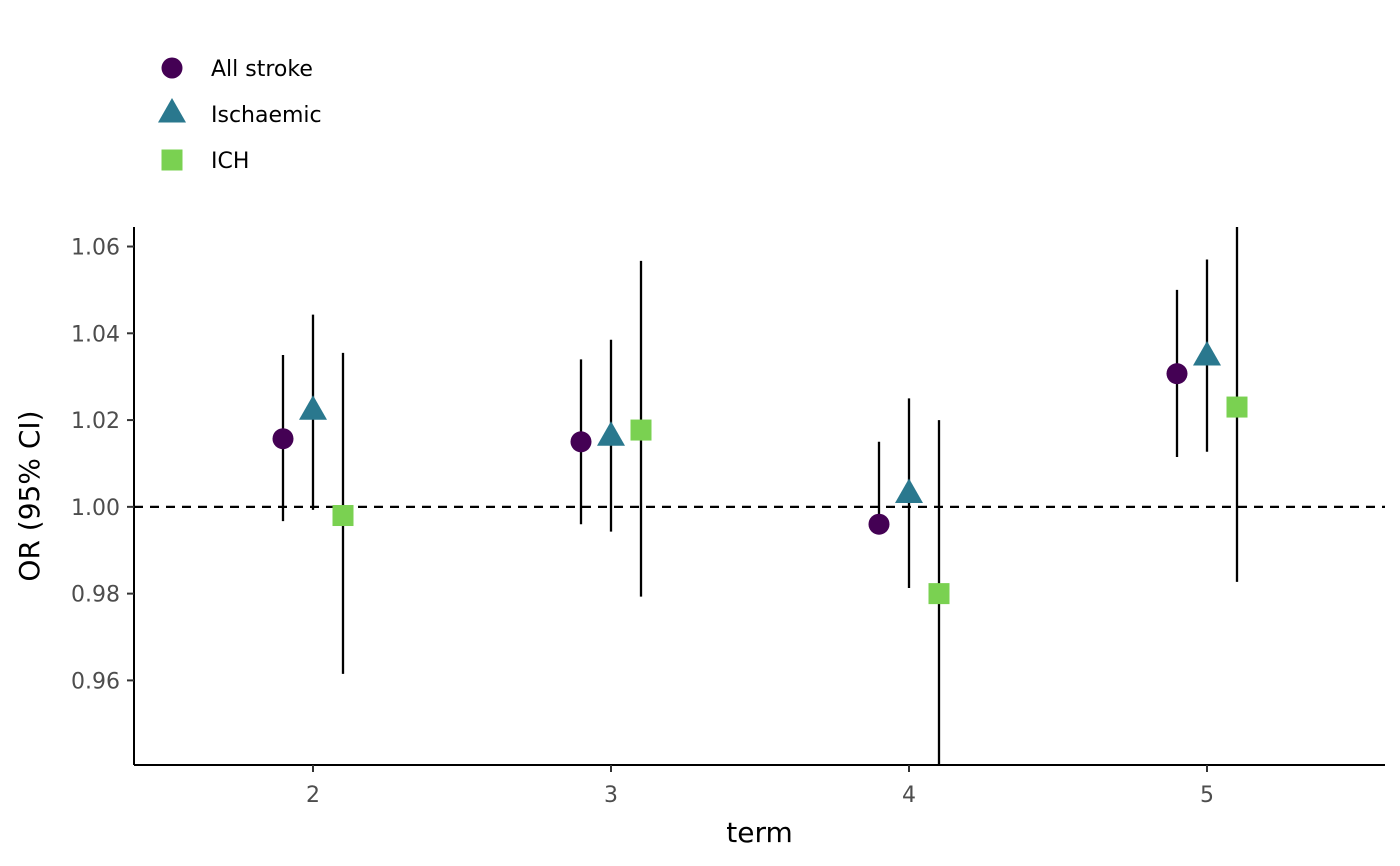 The width and height of the screenshot is (1400, 866). I want to click on y-tick-label: 1.02, so click(95, 421).